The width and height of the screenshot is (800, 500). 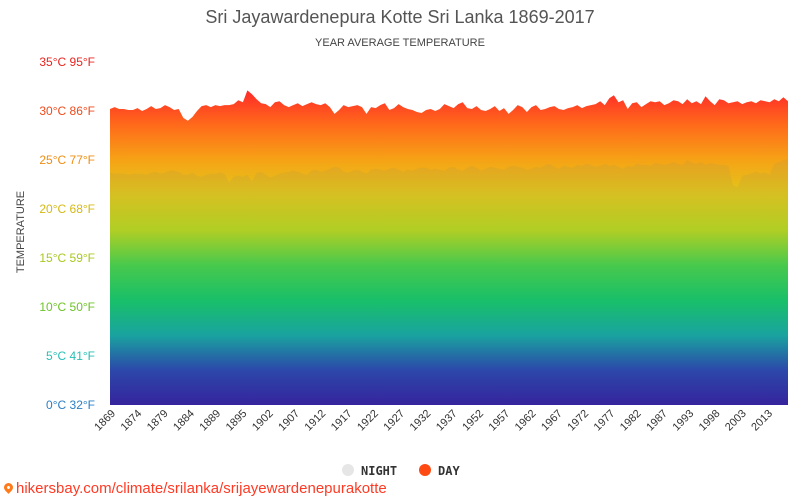 I want to click on x-tick-label: 1922, so click(x=368, y=421).